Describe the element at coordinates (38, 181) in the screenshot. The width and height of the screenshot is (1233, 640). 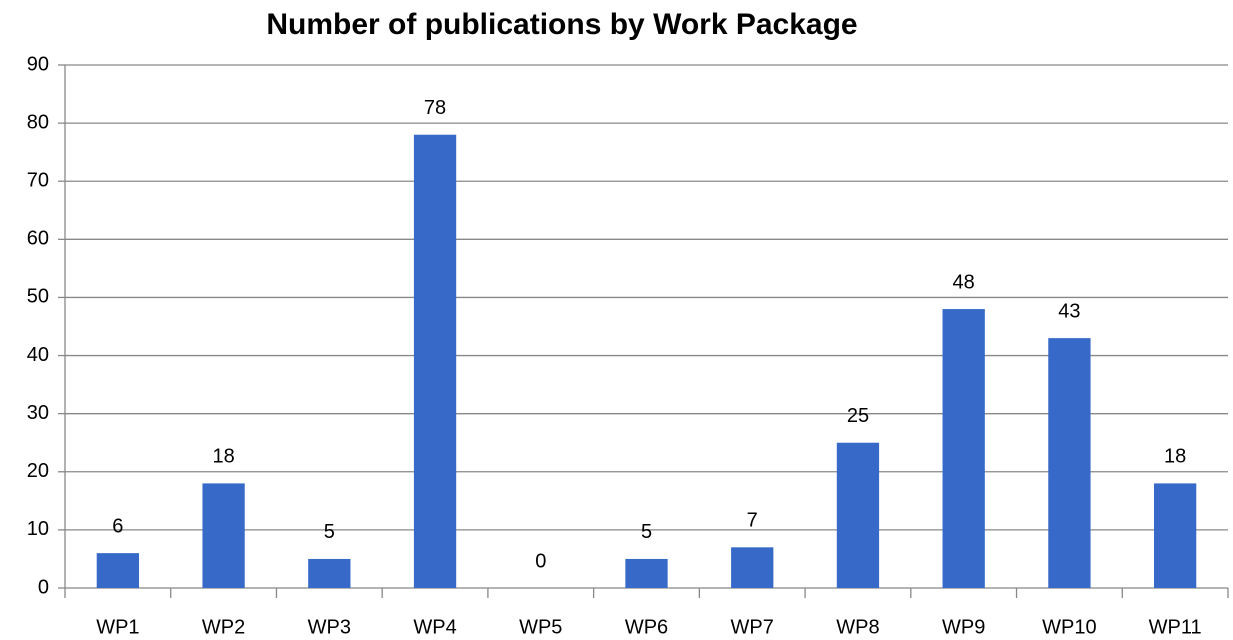
I see `y-tick-label: 70` at that location.